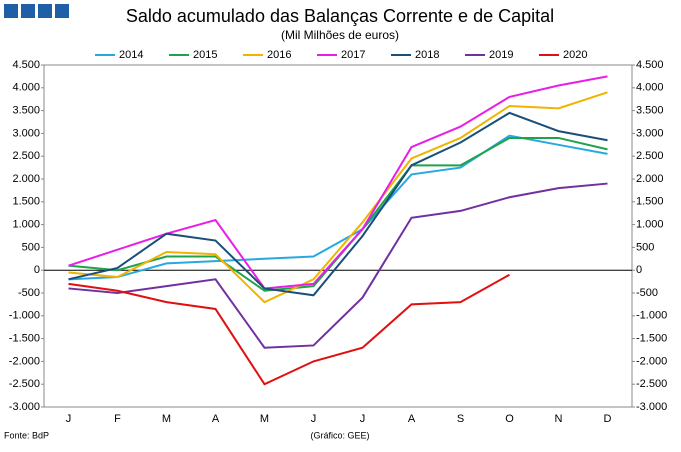 The image size is (681, 452). What do you see at coordinates (460, 419) in the screenshot?
I see `x-tick-label: S` at bounding box center [460, 419].